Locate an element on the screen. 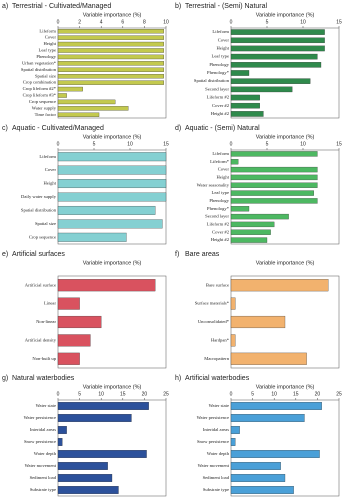 The width and height of the screenshot is (345, 500). category-label: Cover #2 is located at coordinates (221, 105).